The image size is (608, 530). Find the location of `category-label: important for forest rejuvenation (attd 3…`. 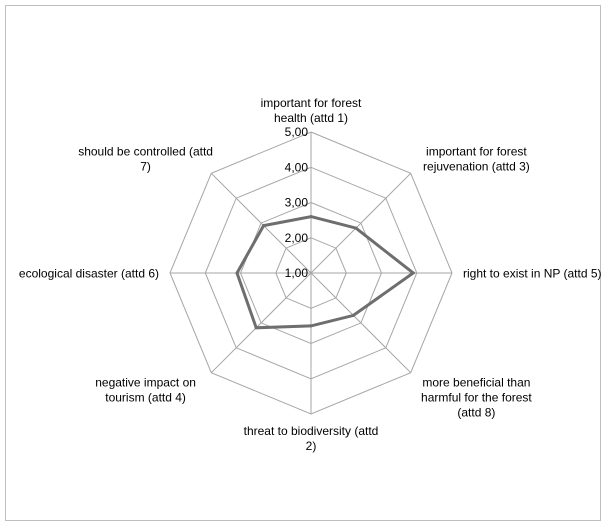

category-label: important for forest rejuvenation (attd 3… is located at coordinates (476, 159).